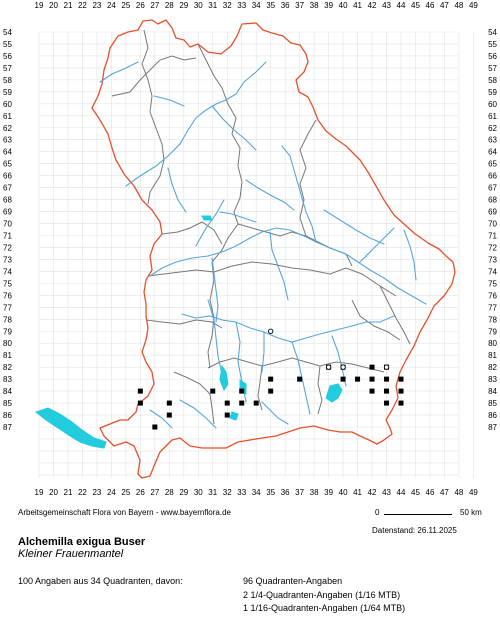 The height and width of the screenshot is (620, 500). What do you see at coordinates (414, 530) in the screenshot?
I see `date-label: Datenstand: 26.11.2025` at bounding box center [414, 530].